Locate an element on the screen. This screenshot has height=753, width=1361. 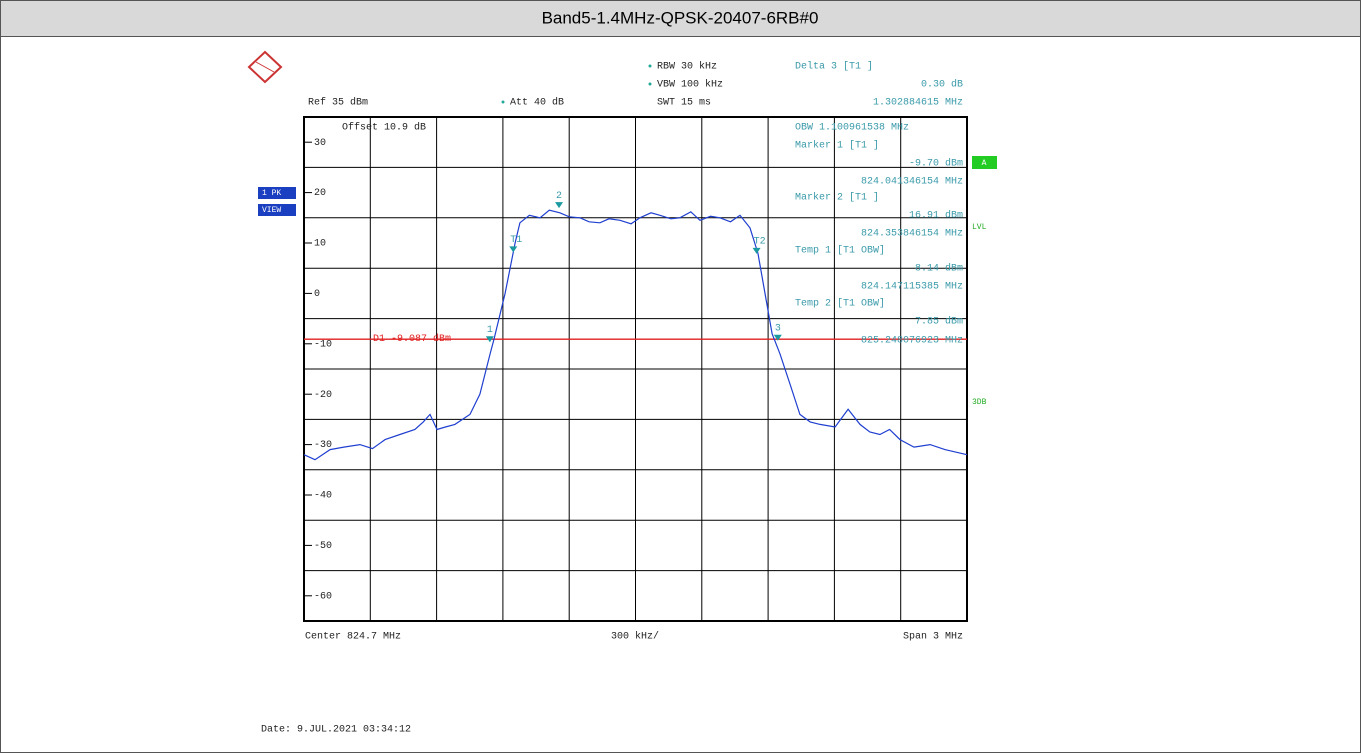
view-box is located at coordinates (277, 210).